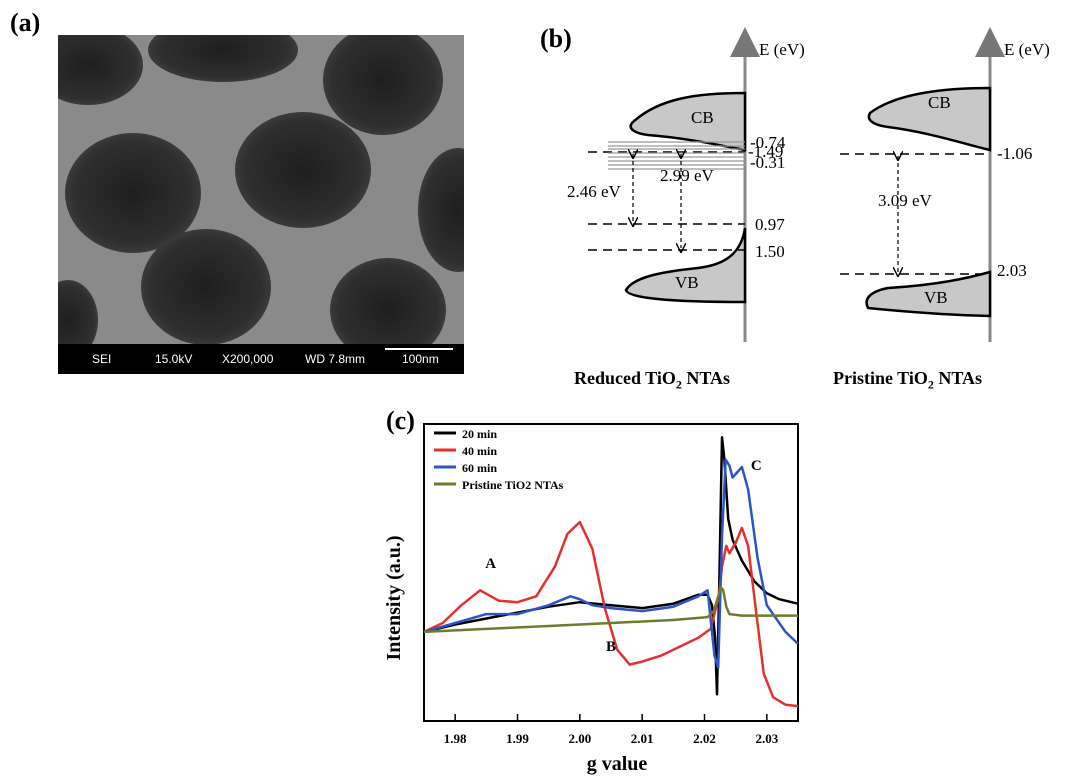 The width and height of the screenshot is (1068, 777). Describe the element at coordinates (685, 265) in the screenshot. I see `reduced-vb-band` at that location.